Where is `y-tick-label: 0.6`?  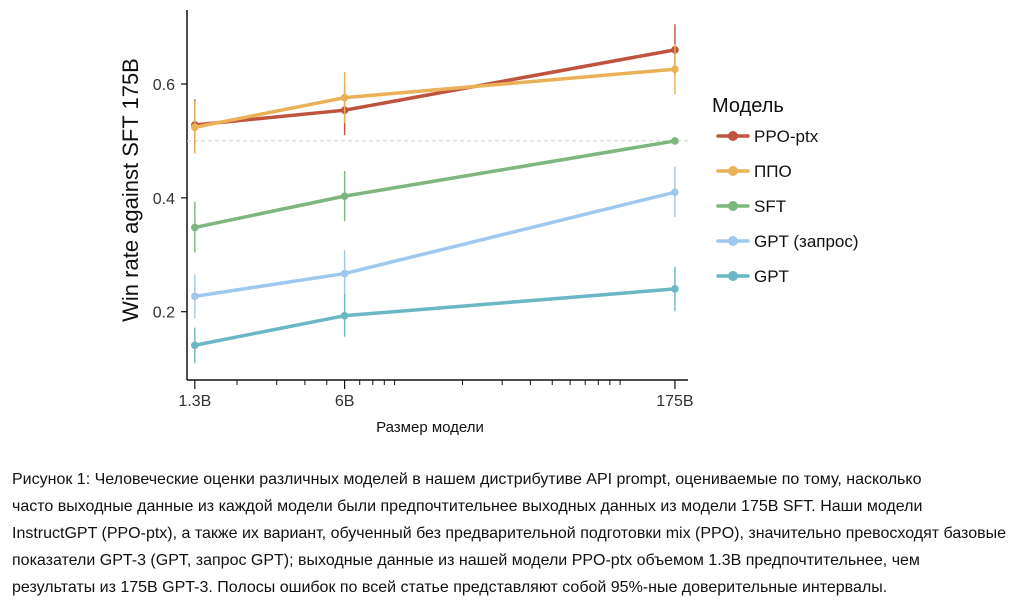 y-tick-label: 0.6 is located at coordinates (164, 85).